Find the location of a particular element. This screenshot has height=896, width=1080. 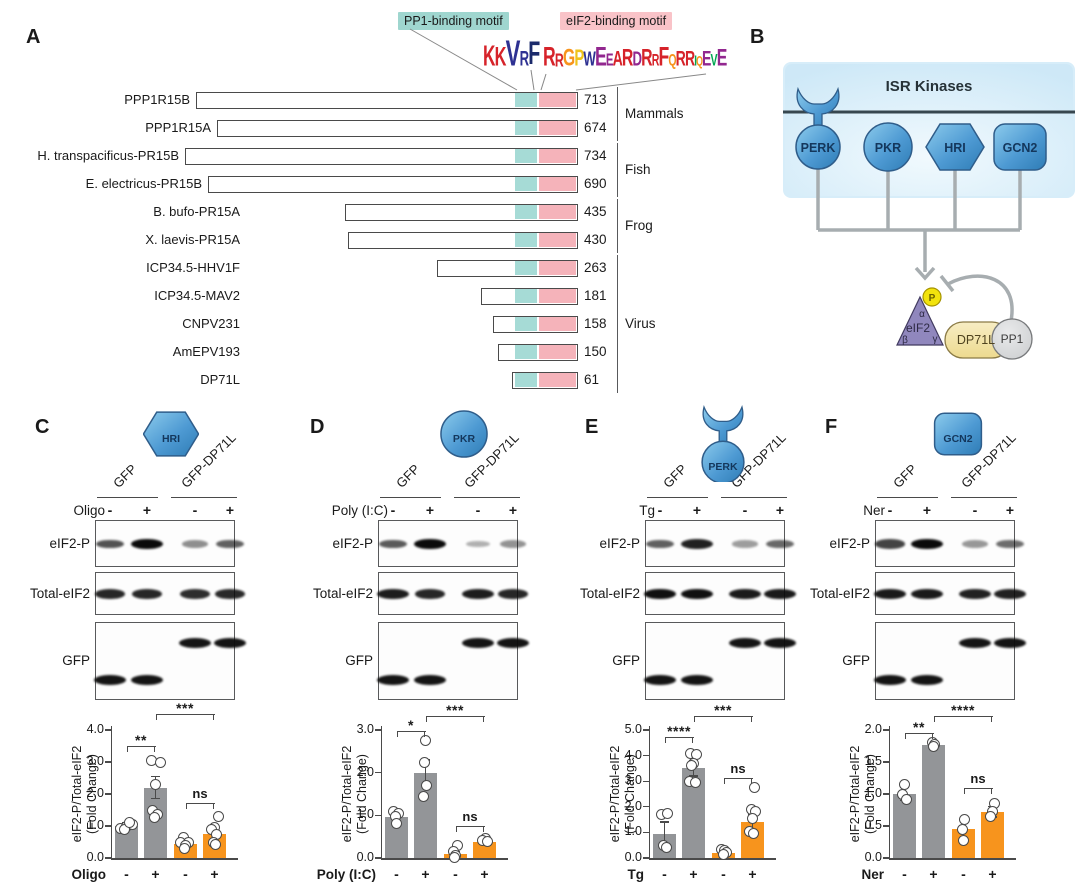

stimulus-label: Poly (I:C) is located at coordinates (359, 510).